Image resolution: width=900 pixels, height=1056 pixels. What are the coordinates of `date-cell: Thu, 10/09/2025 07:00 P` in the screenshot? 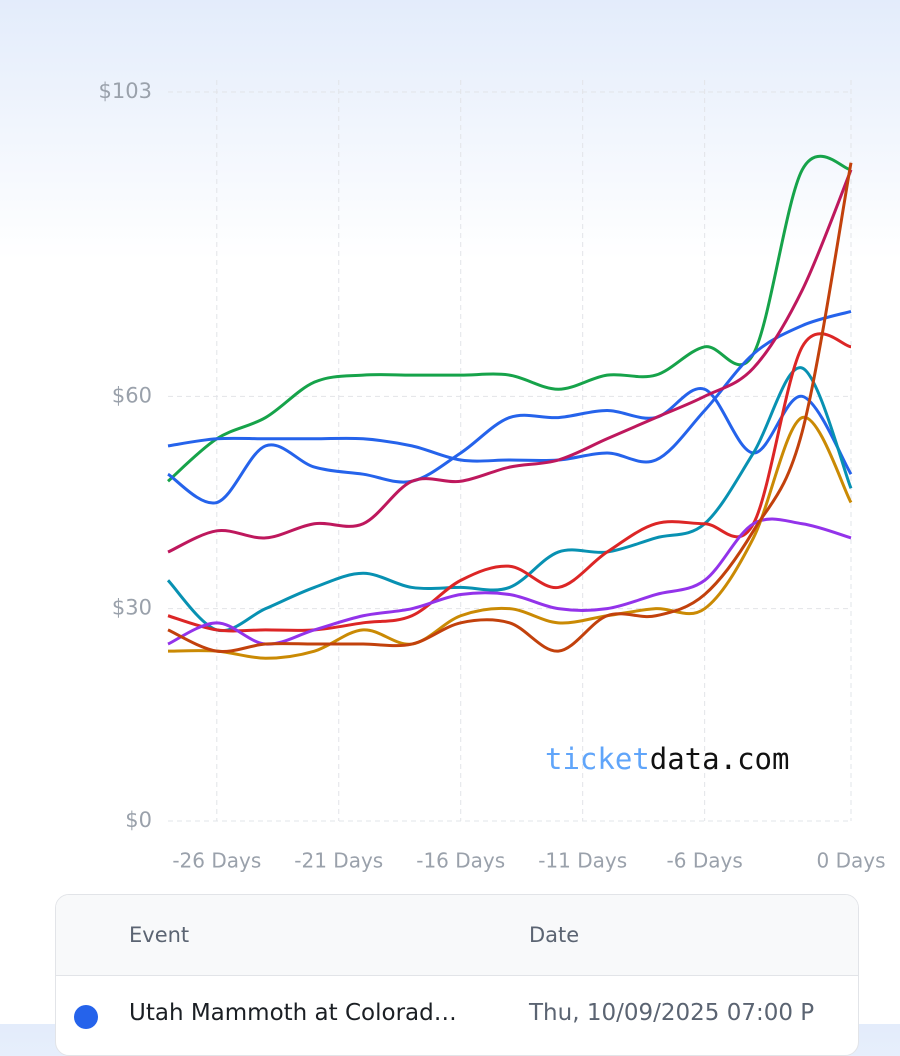 It's located at (672, 1013).